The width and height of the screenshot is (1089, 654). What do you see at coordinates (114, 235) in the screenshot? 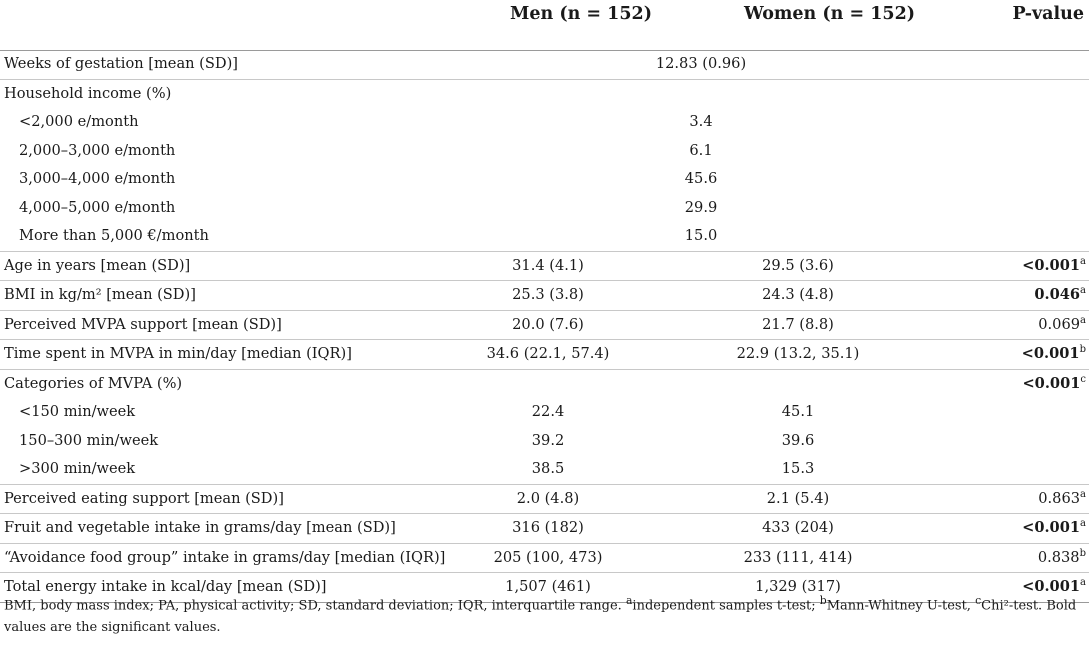
I see `row-label: More than 5,000 €/month` at bounding box center [114, 235].